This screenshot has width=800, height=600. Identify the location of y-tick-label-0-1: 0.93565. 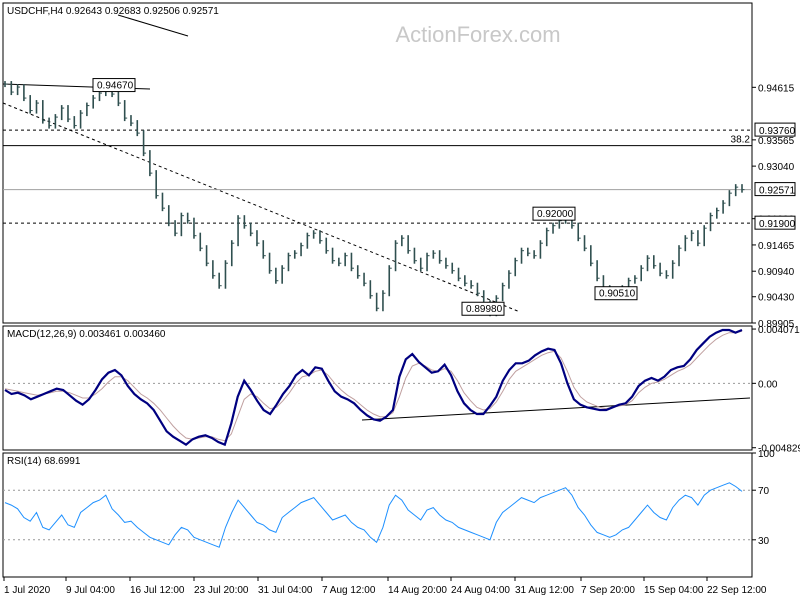
(776, 141).